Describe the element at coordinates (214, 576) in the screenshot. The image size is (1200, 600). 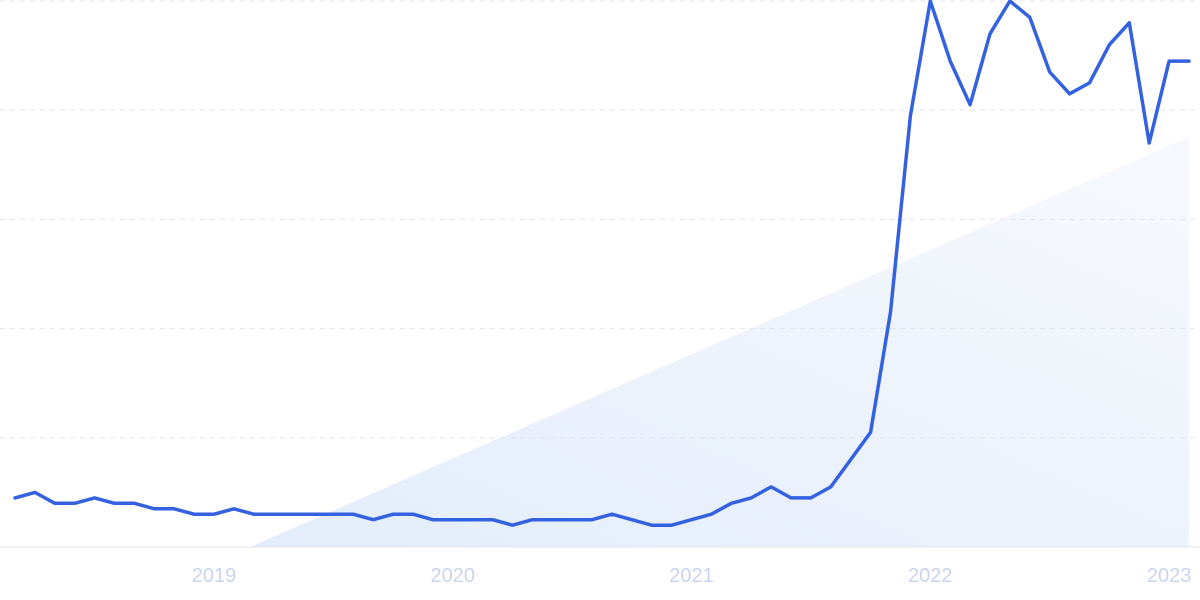
I see `x-tick-label: 2019` at that location.